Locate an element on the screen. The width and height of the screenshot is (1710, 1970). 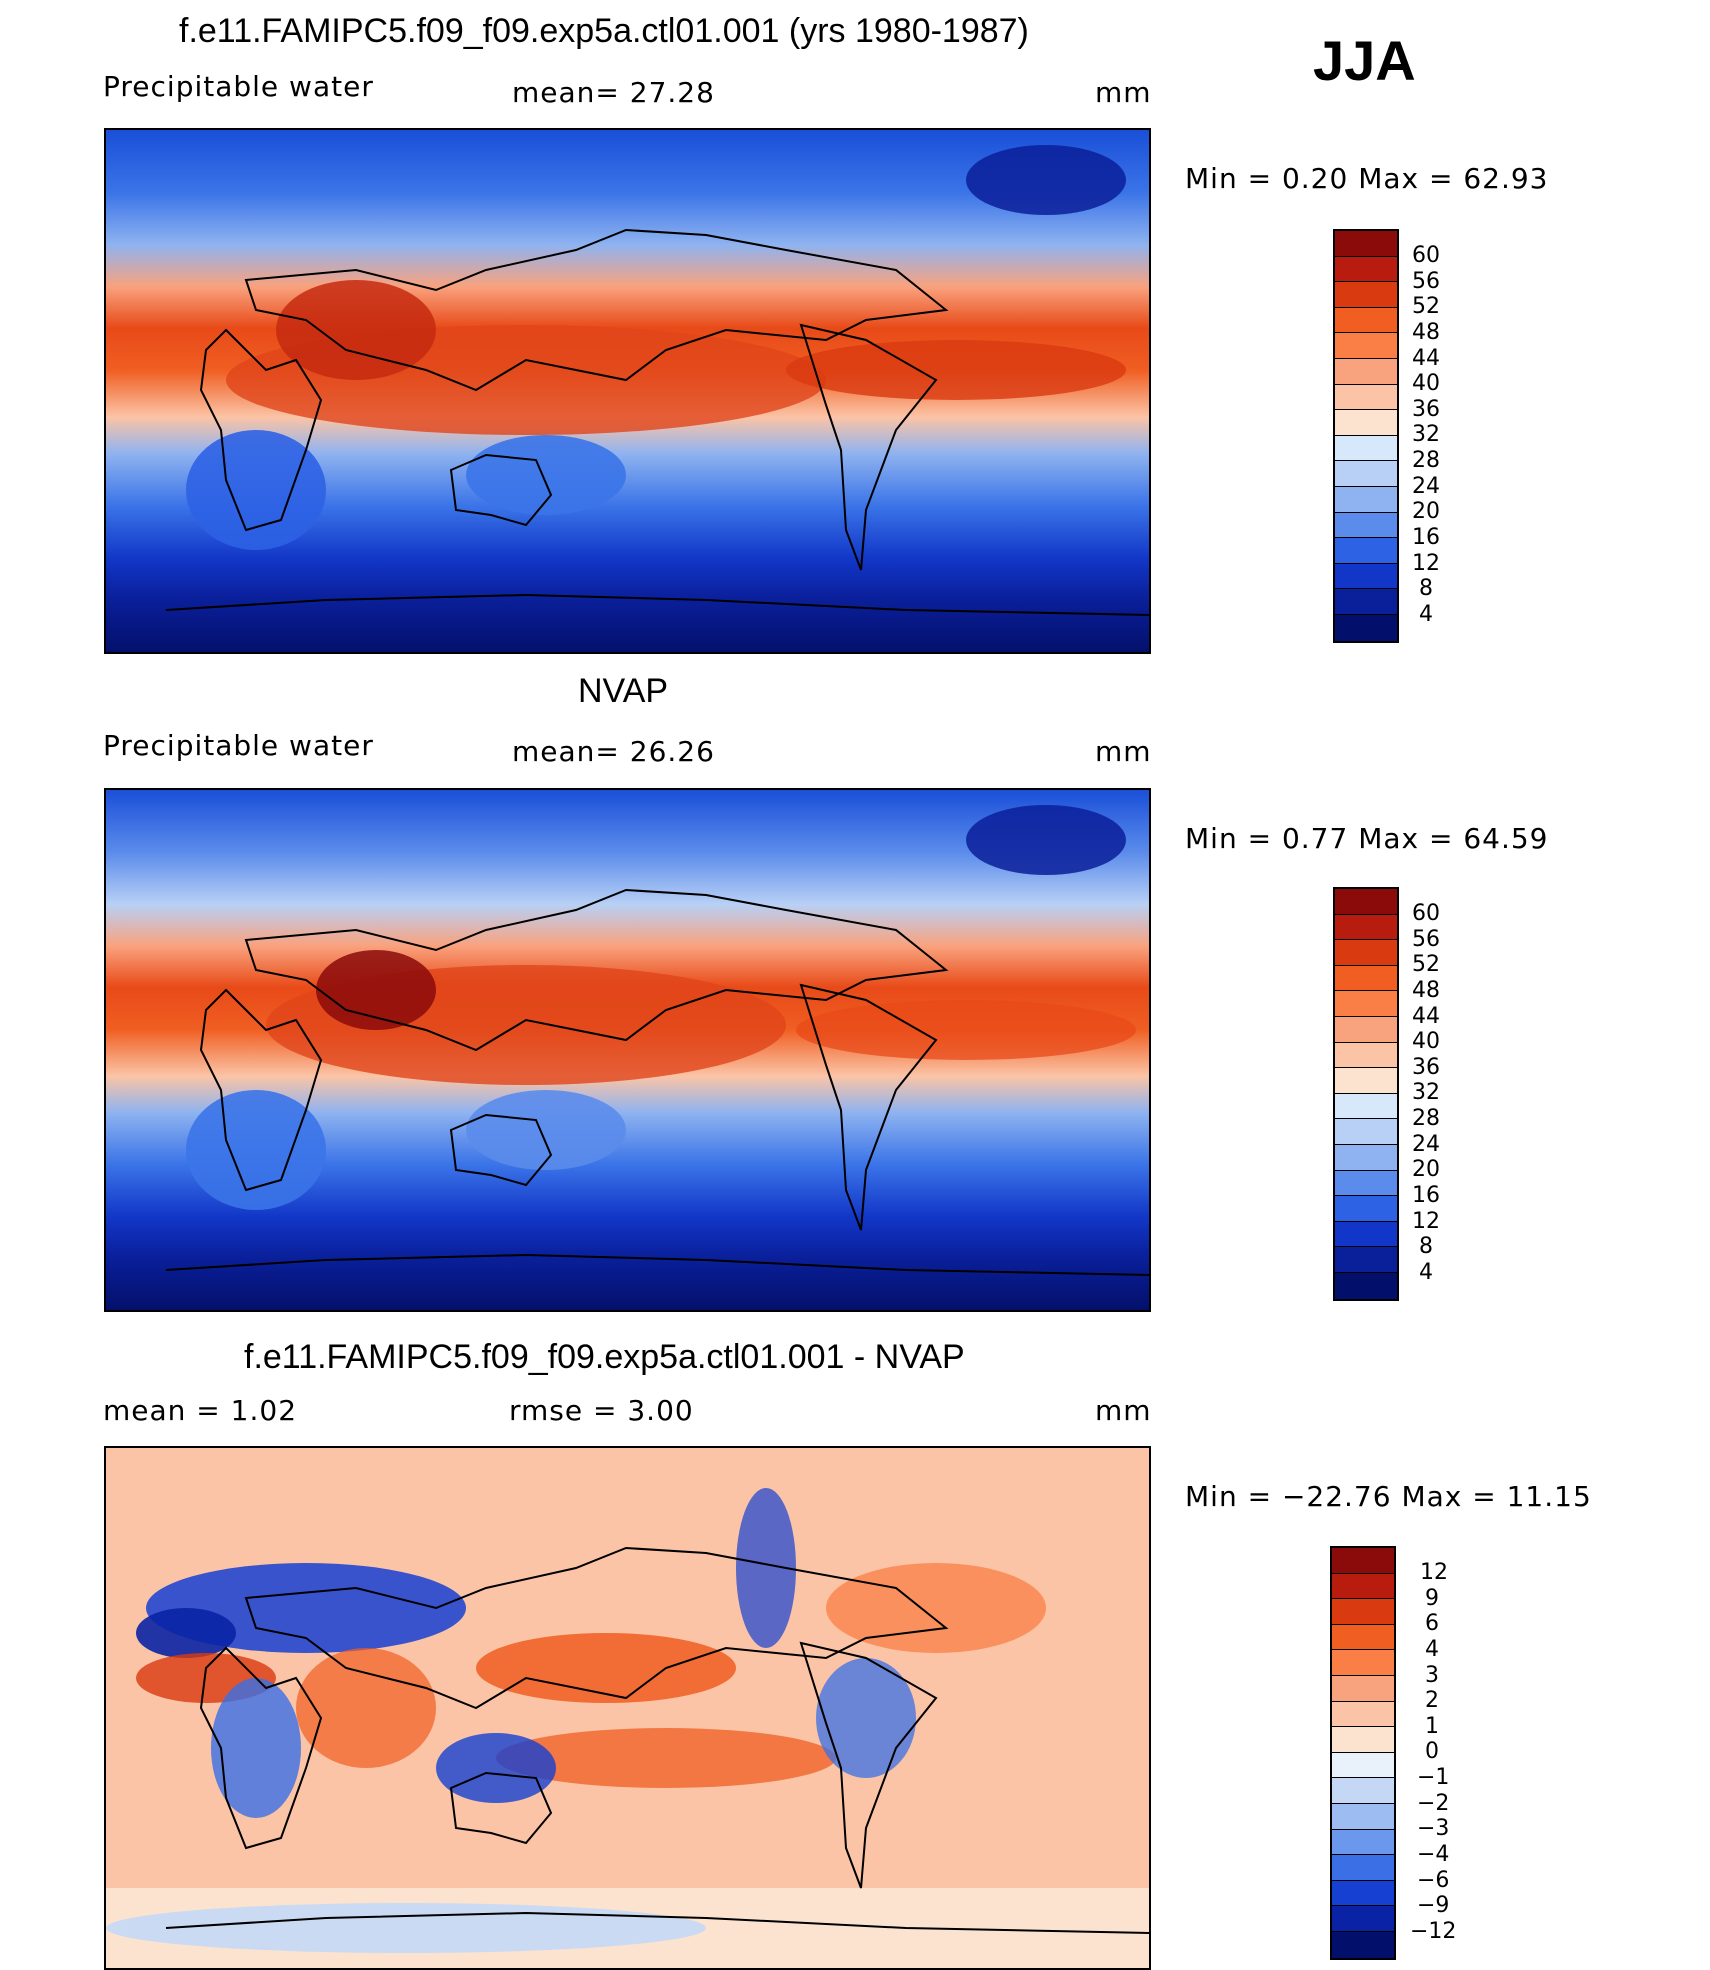
panel1-coastlines is located at coordinates (657, 422).